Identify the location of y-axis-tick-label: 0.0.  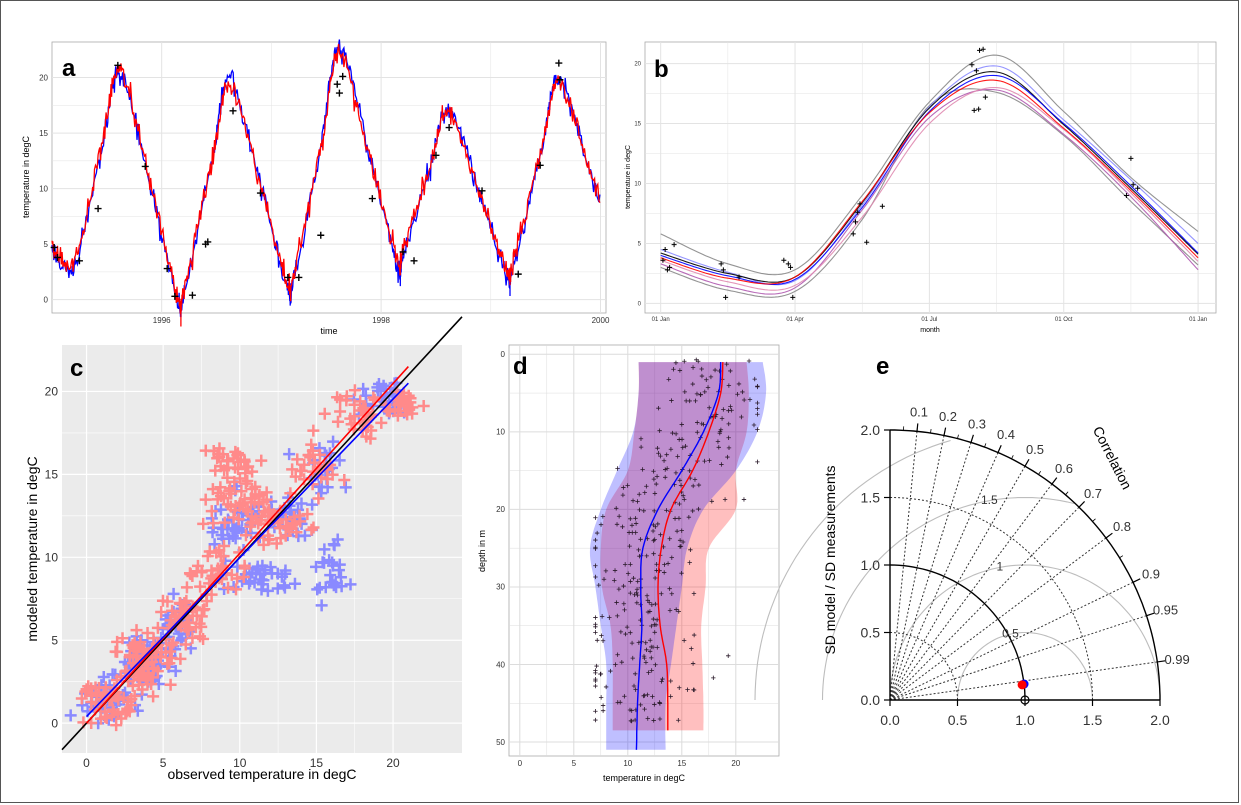
(871, 700).